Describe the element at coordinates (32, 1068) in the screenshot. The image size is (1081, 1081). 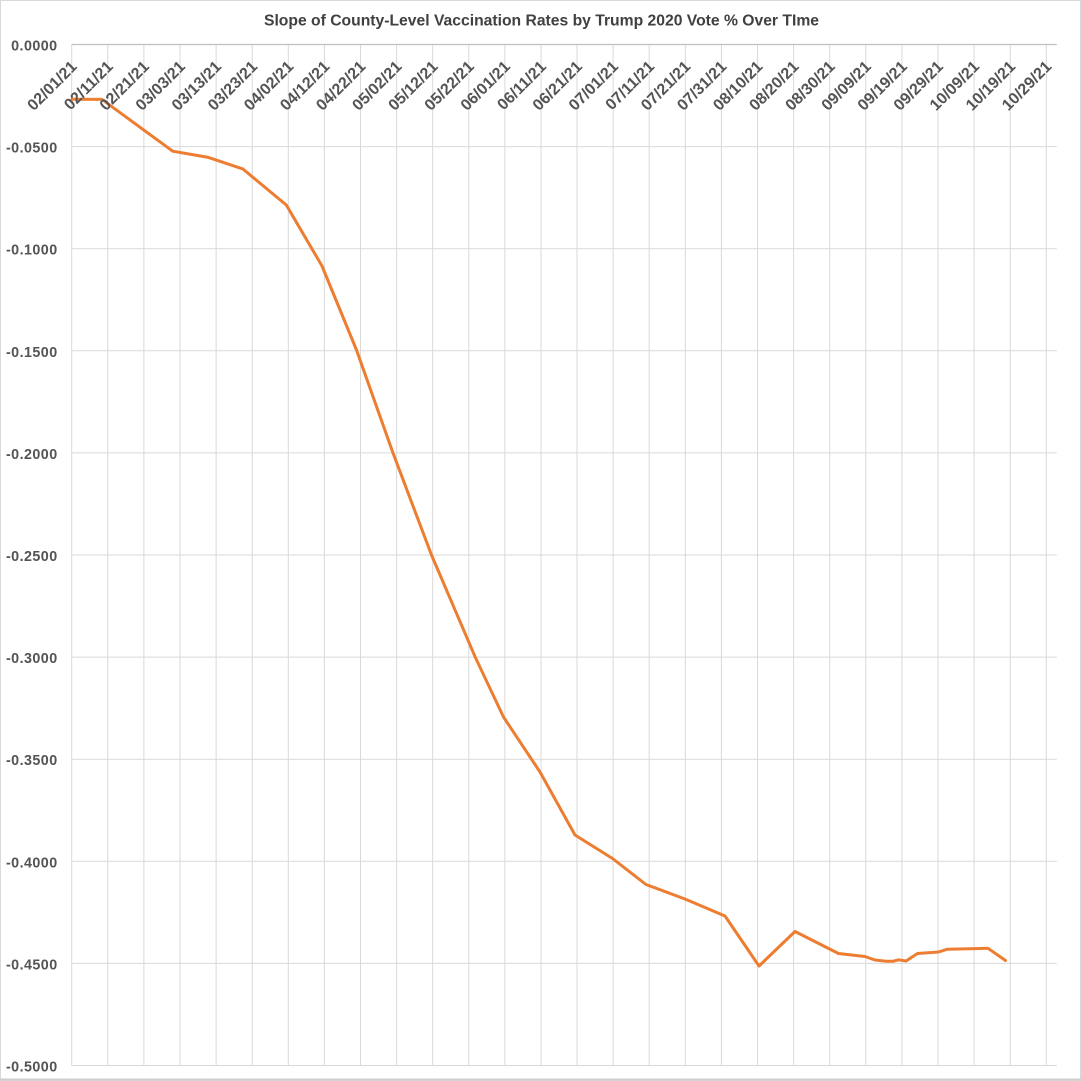
I see `svg-text: -0.5000` at that location.